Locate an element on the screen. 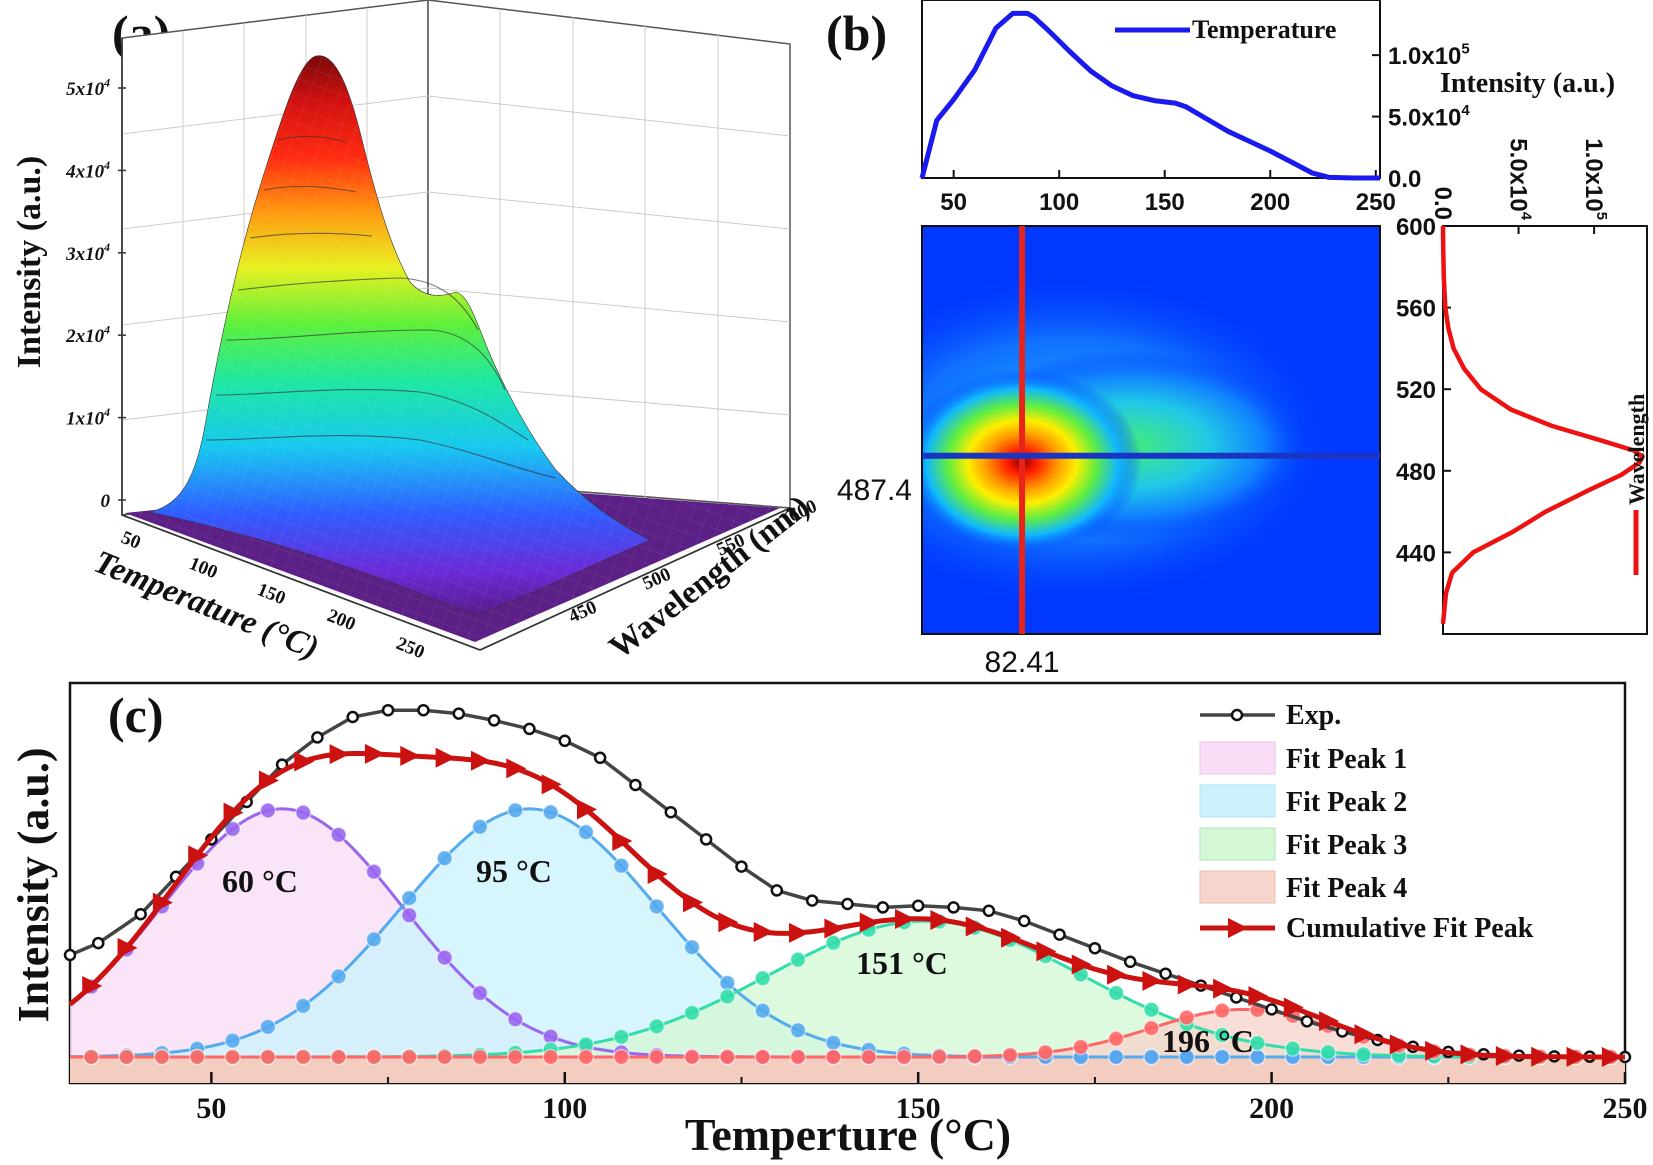 The width and height of the screenshot is (1653, 1165). panel-c-x-label: Temperture (°C) is located at coordinates (848, 1134).